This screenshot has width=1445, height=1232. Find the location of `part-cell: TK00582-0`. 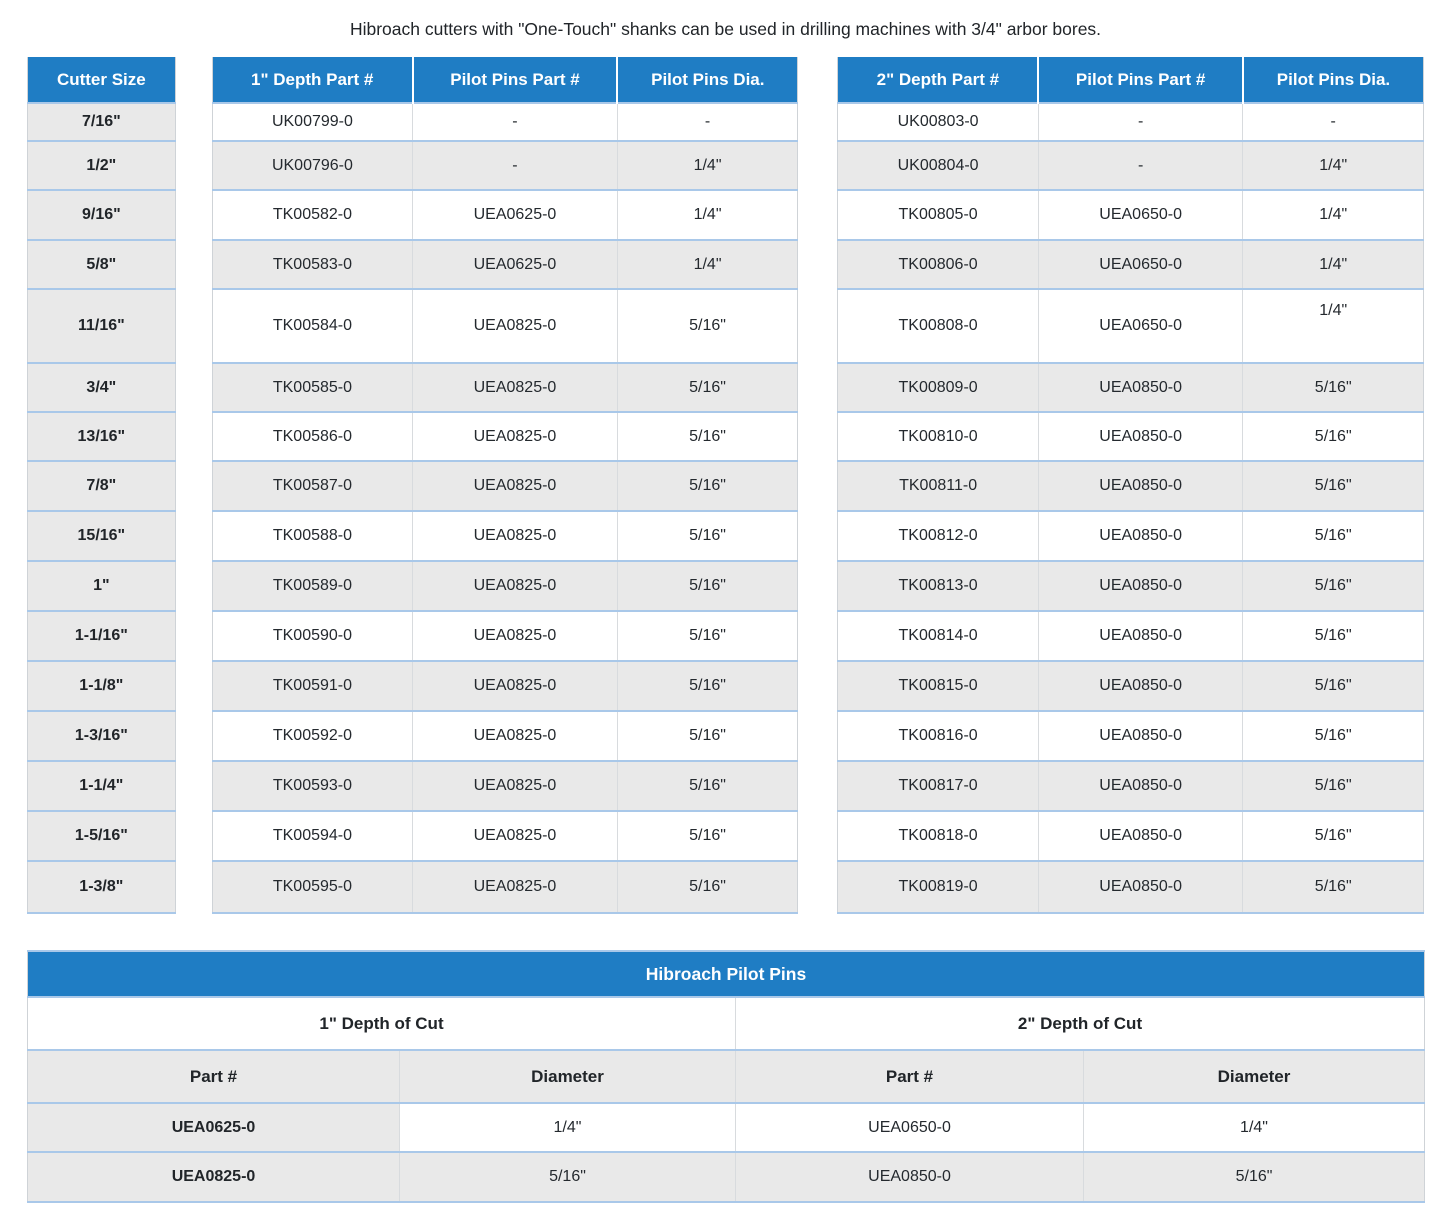

part-cell: TK00582-0 is located at coordinates (312, 214).